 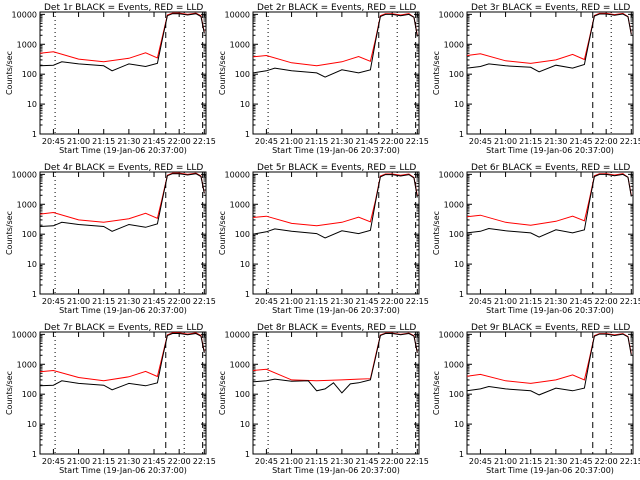 What do you see at coordinates (123, 328) in the screenshot?
I see `panel-title: Det 7r BLACK = Events, RED = LLD` at bounding box center [123, 328].